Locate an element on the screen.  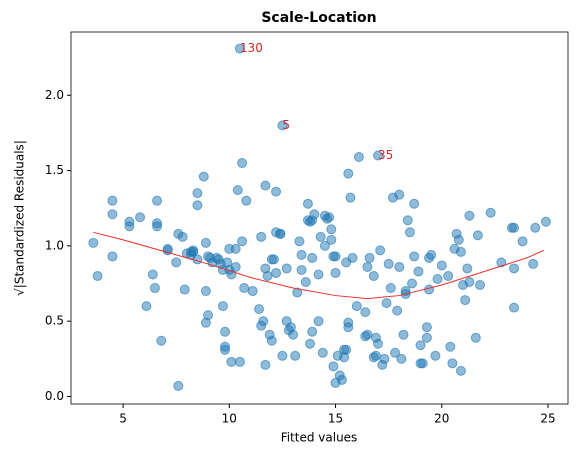
y-tick-label: 1.0 is located at coordinates (54, 245).